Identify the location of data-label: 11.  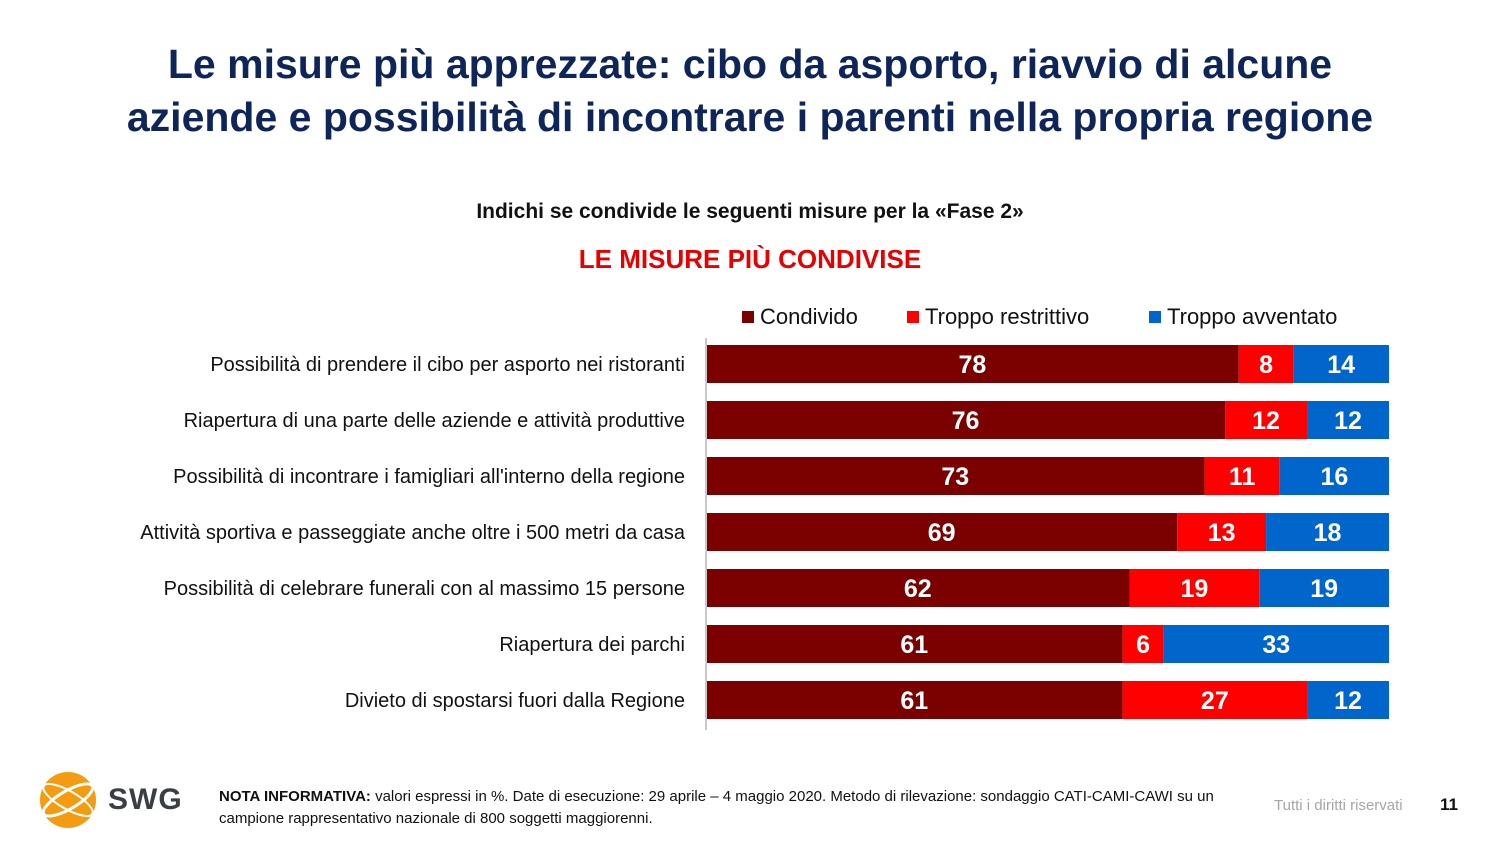
(1242, 477).